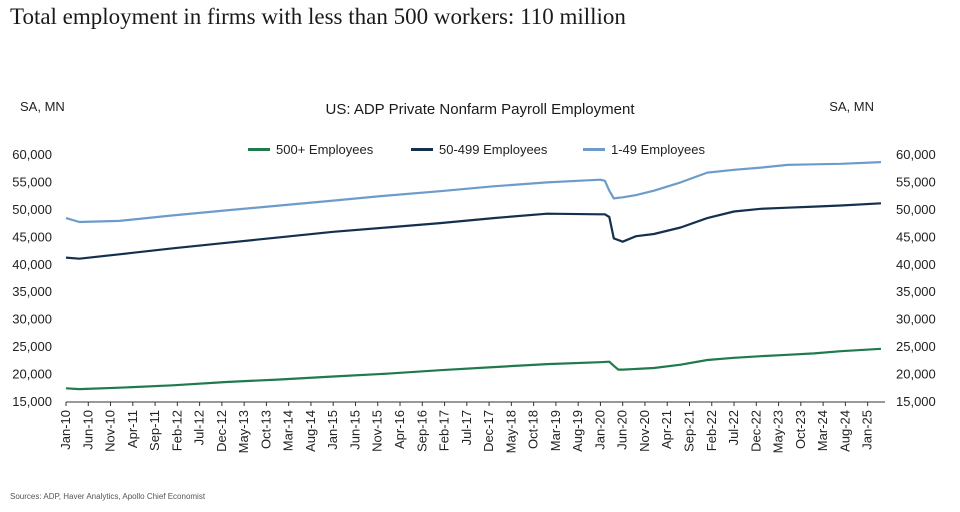 The height and width of the screenshot is (512, 960). What do you see at coordinates (916, 346) in the screenshot?
I see `y-tick-label-right: 25,000` at bounding box center [916, 346].